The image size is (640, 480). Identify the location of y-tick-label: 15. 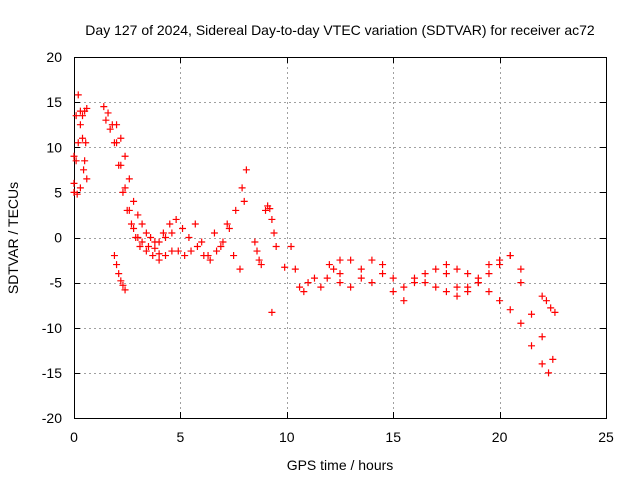
(54, 102).